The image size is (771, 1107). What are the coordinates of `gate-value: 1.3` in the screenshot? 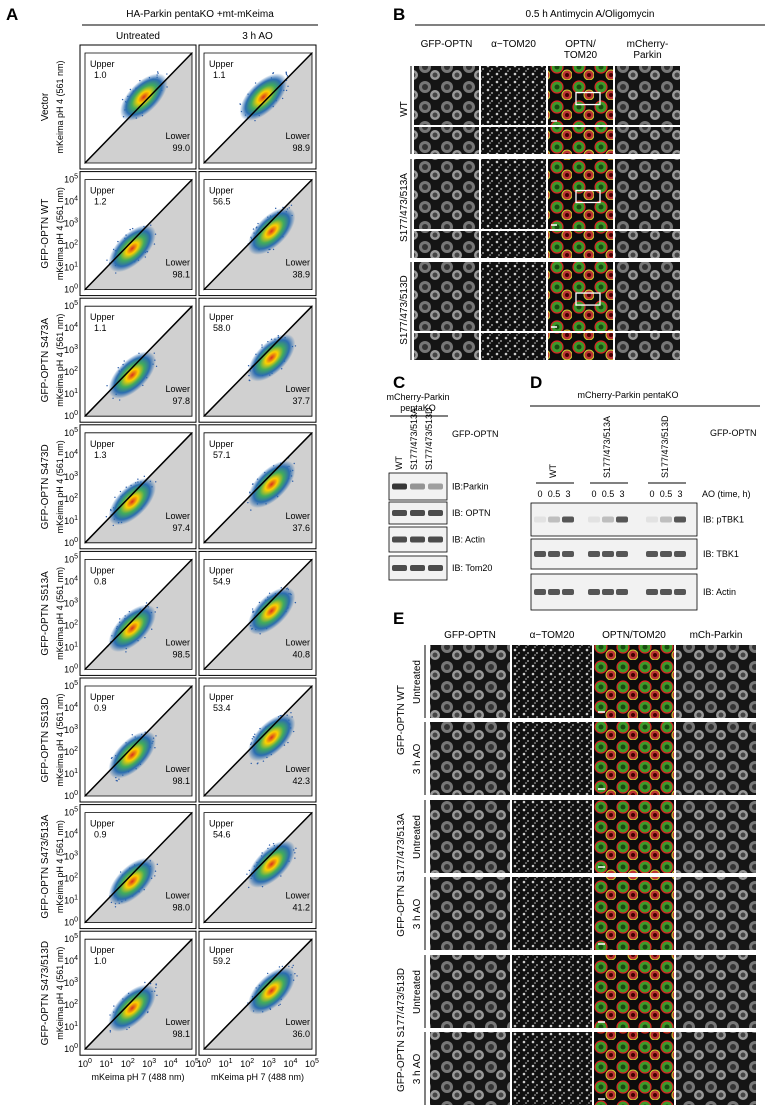 It's located at (100, 455).